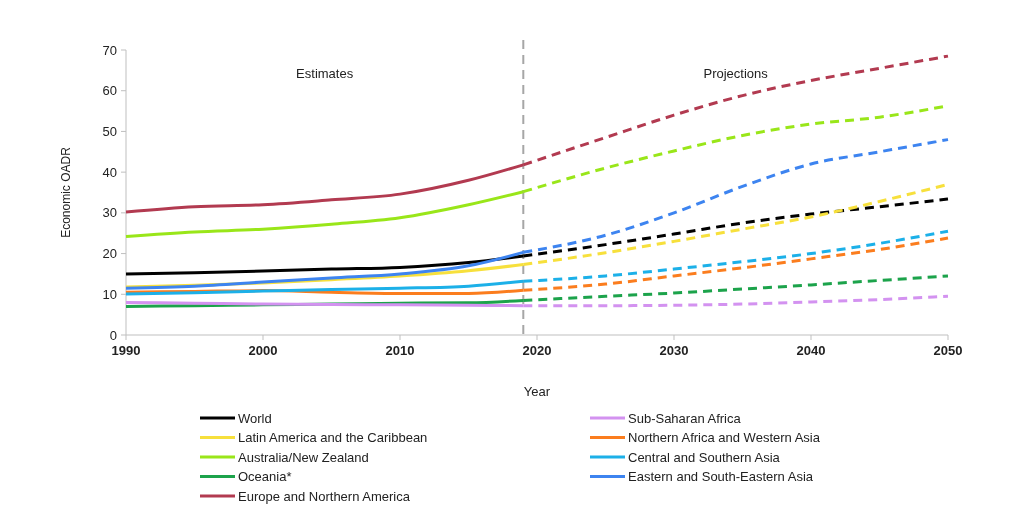 The image size is (1022, 513). Describe the element at coordinates (255, 418) in the screenshot. I see `legend-label: World` at that location.